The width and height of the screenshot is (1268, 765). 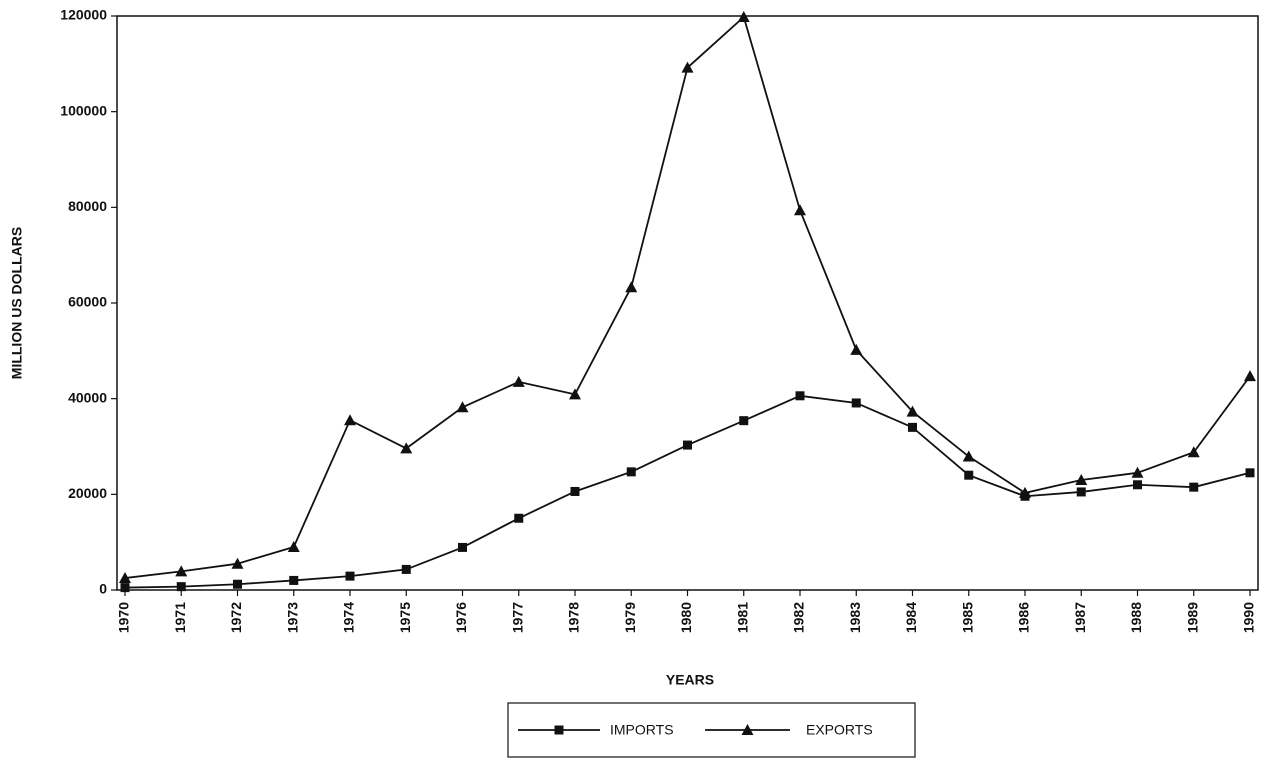 I want to click on x-tick-label: 1980, so click(x=686, y=617).